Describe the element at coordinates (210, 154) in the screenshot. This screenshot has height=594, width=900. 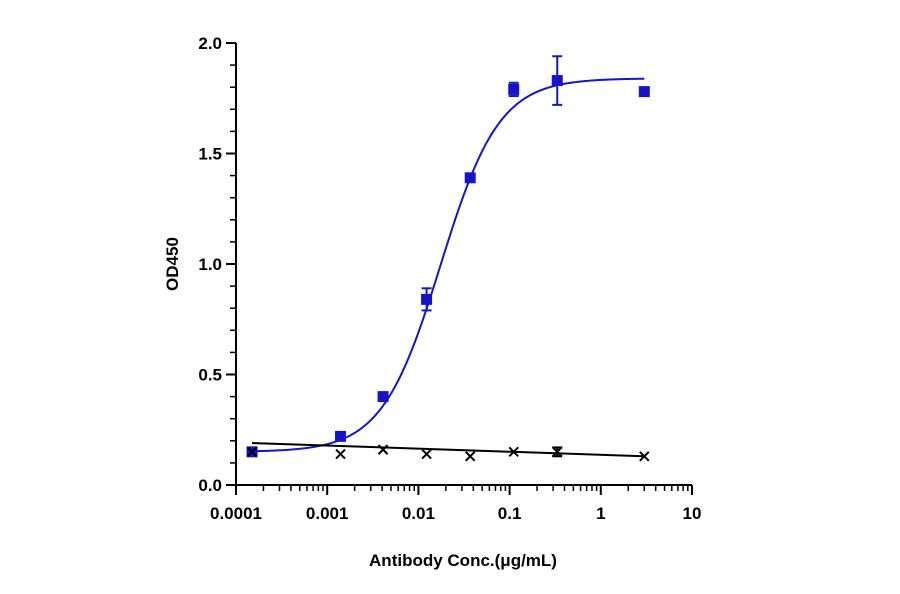
I see `y-tick-label: 1.5` at that location.